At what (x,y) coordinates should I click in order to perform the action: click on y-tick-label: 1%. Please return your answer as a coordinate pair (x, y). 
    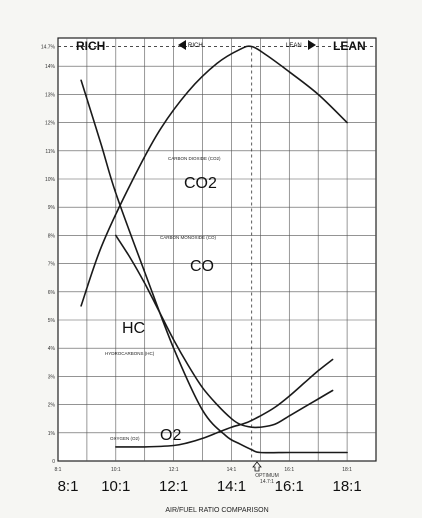
    Looking at the image, I should click on (52, 434).